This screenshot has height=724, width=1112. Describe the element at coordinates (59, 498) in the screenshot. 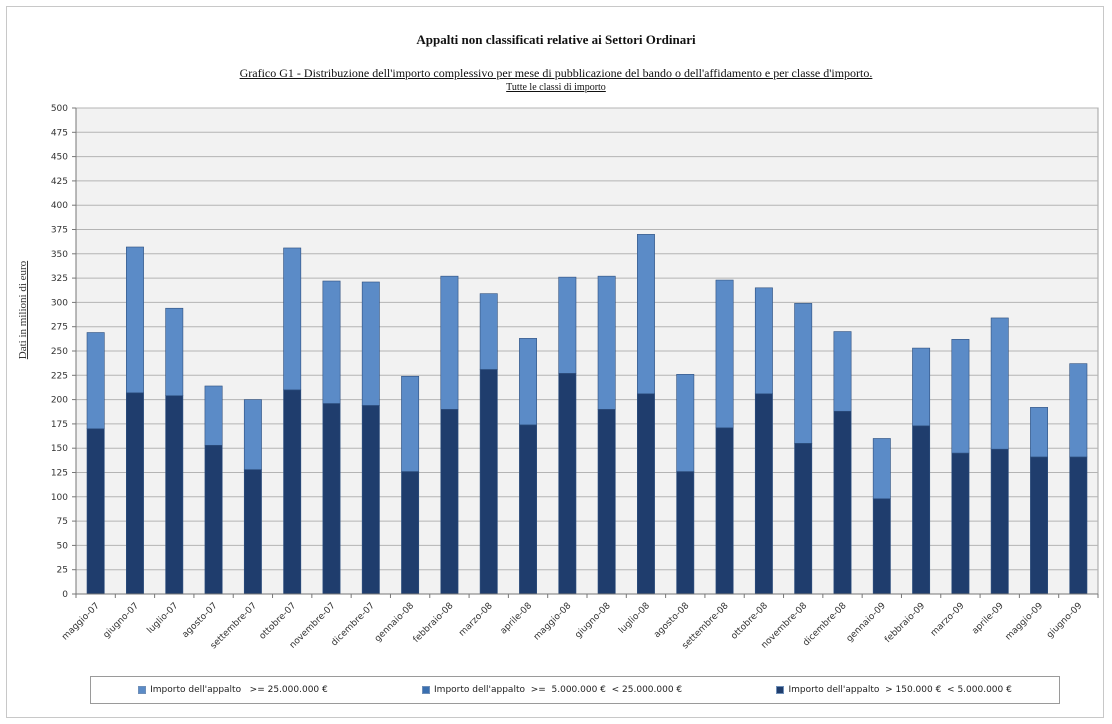

I see `y-tick-label: 100` at that location.